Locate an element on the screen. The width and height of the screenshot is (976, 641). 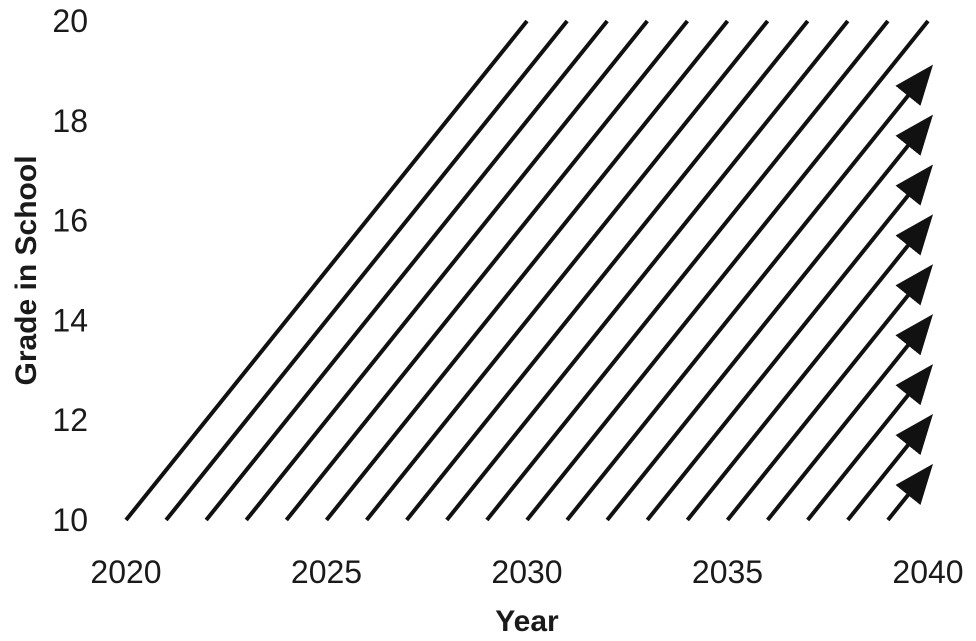
x-tick-label: 2025 is located at coordinates (326, 572).